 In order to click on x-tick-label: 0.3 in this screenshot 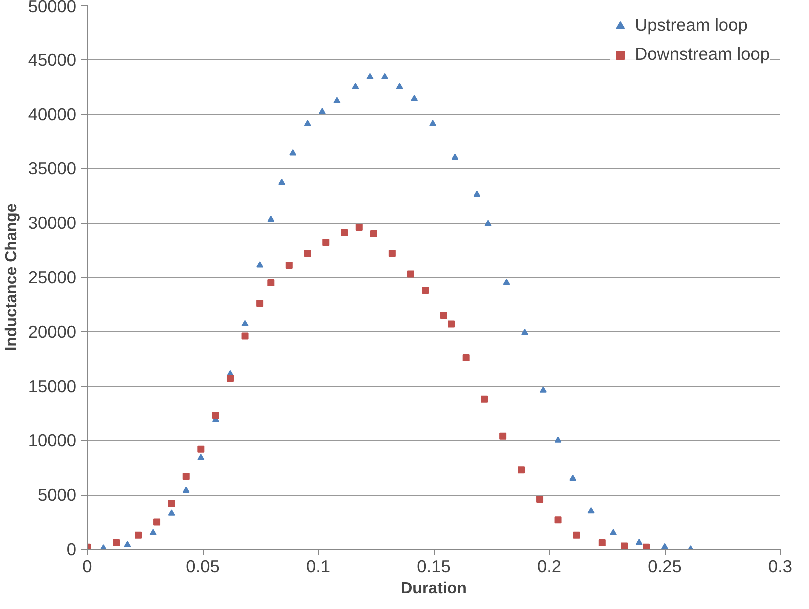, I will do `click(780, 566)`.